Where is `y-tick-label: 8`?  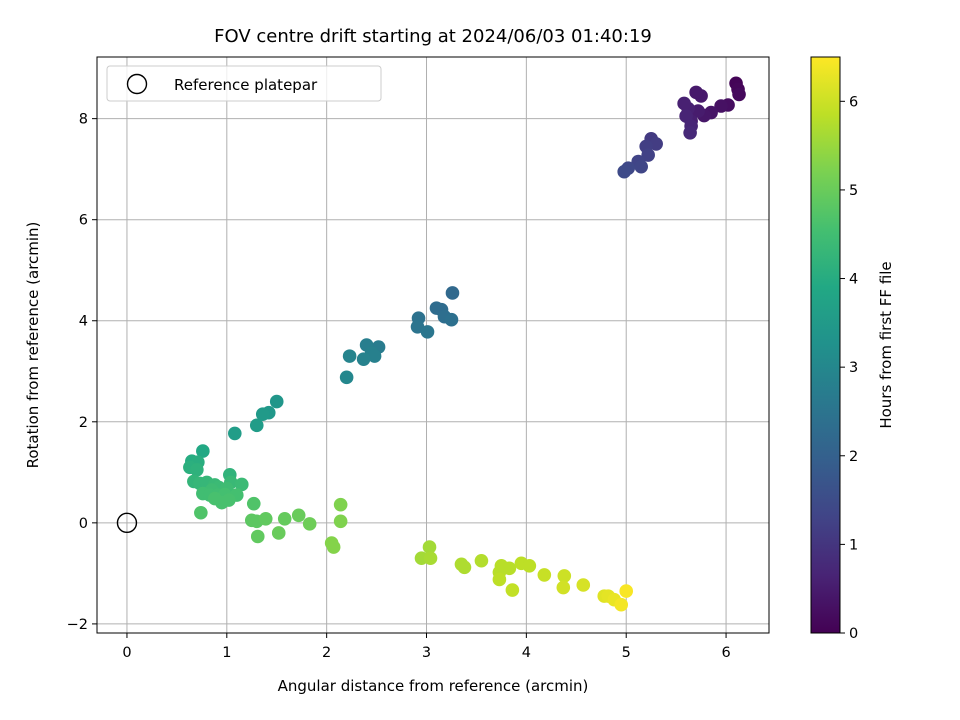
y-tick-label: 8 is located at coordinates (83, 120).